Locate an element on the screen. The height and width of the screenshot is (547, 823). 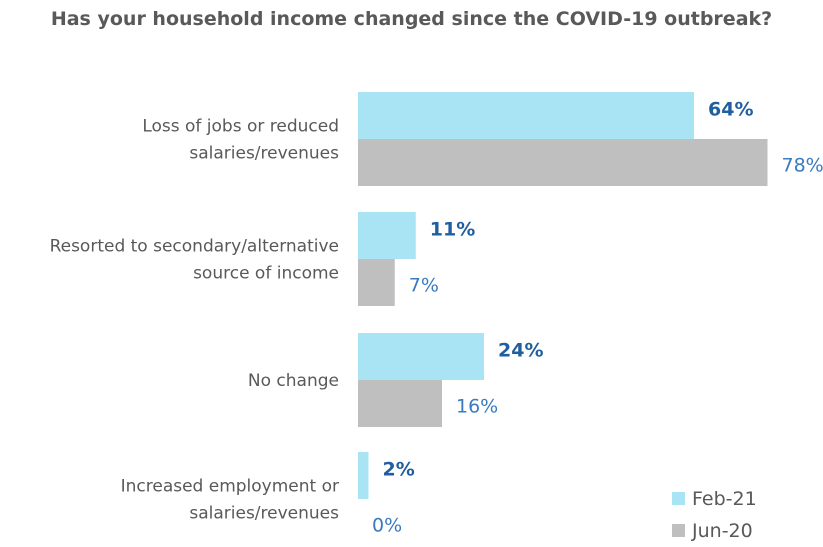
legend-label: Feb-21 is located at coordinates (724, 499).